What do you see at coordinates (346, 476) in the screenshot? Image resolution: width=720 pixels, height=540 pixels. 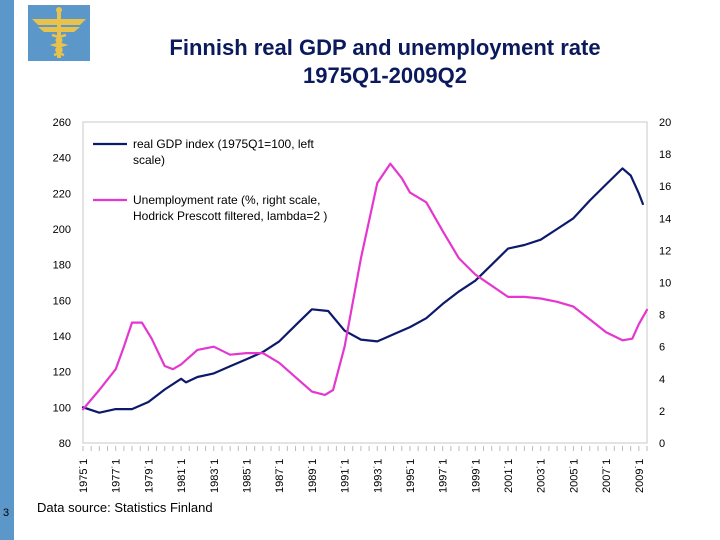 I see `x-tick-label: 1991˙1` at bounding box center [346, 476].